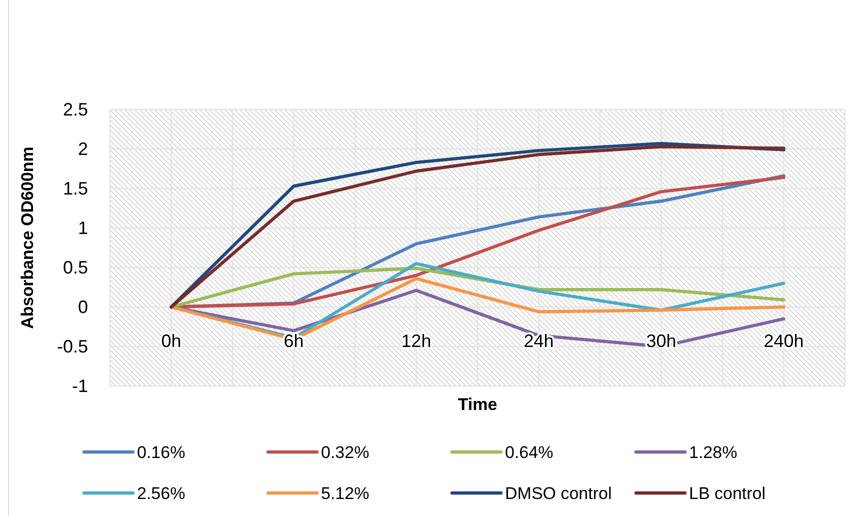  Describe the element at coordinates (161, 452) in the screenshot. I see `legend-label: 0.16%` at that location.